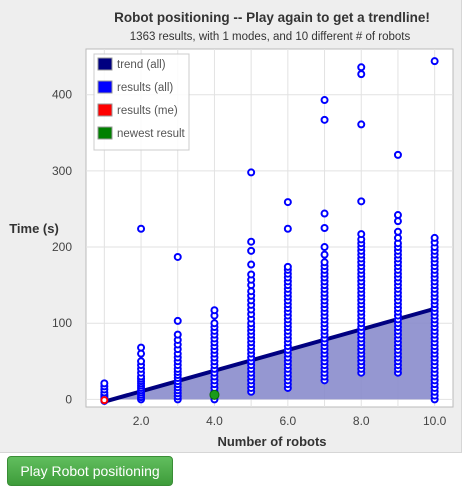 Image resolution: width=463 pixels, height=488 pixels. I want to click on y-tick-label: 300, so click(62, 171).